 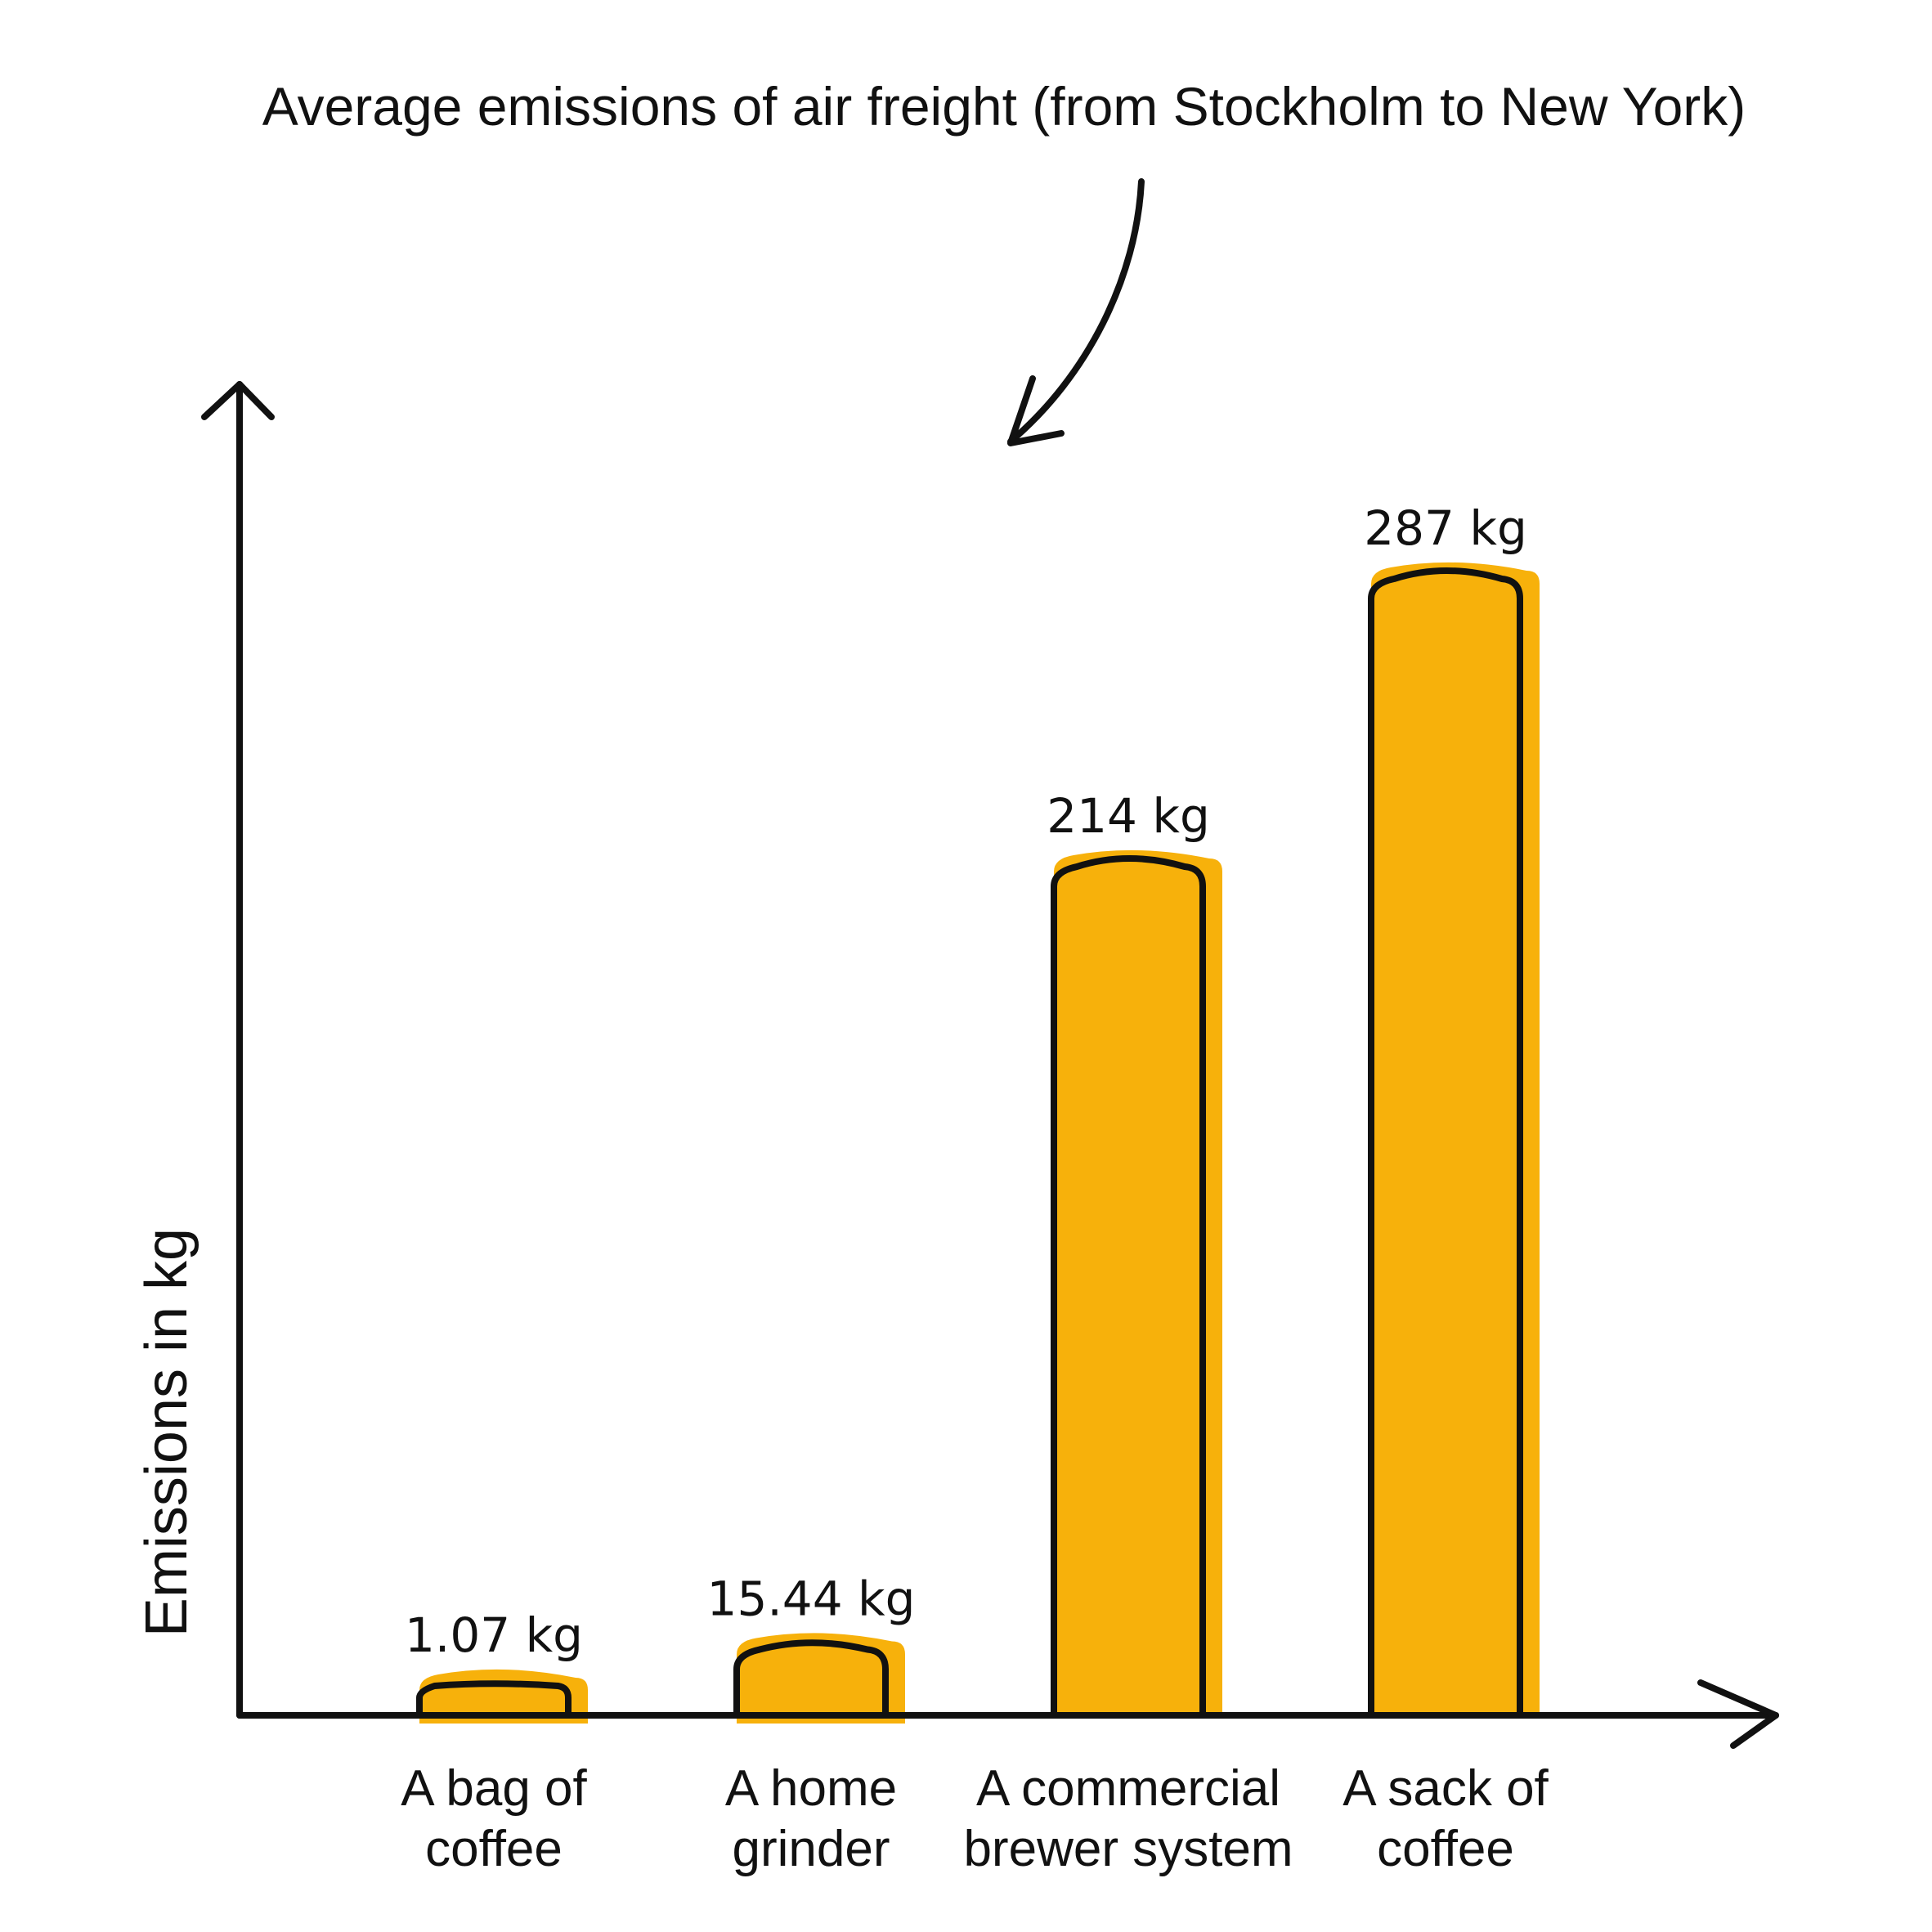 I want to click on bar-a-home-grinder, so click(x=811, y=1677).